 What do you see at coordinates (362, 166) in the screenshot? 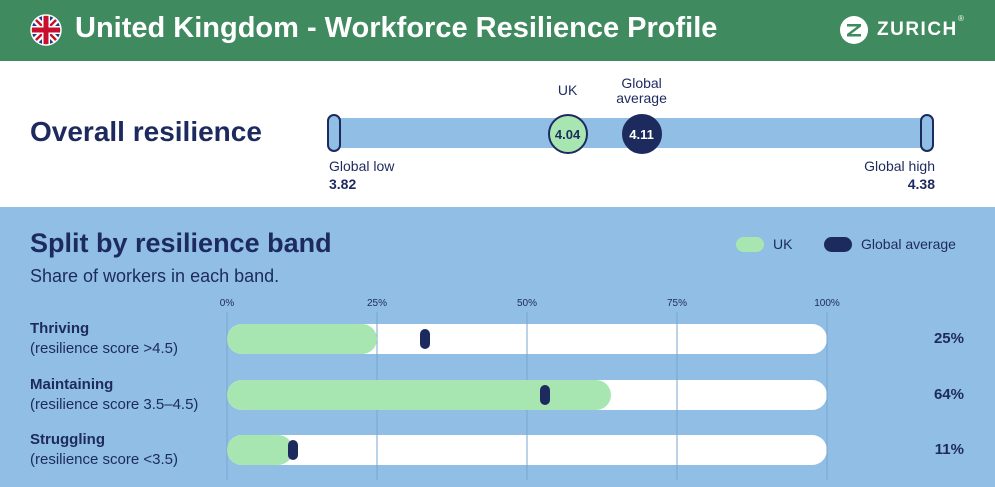
I see `global-low-text: Global low` at bounding box center [362, 166].